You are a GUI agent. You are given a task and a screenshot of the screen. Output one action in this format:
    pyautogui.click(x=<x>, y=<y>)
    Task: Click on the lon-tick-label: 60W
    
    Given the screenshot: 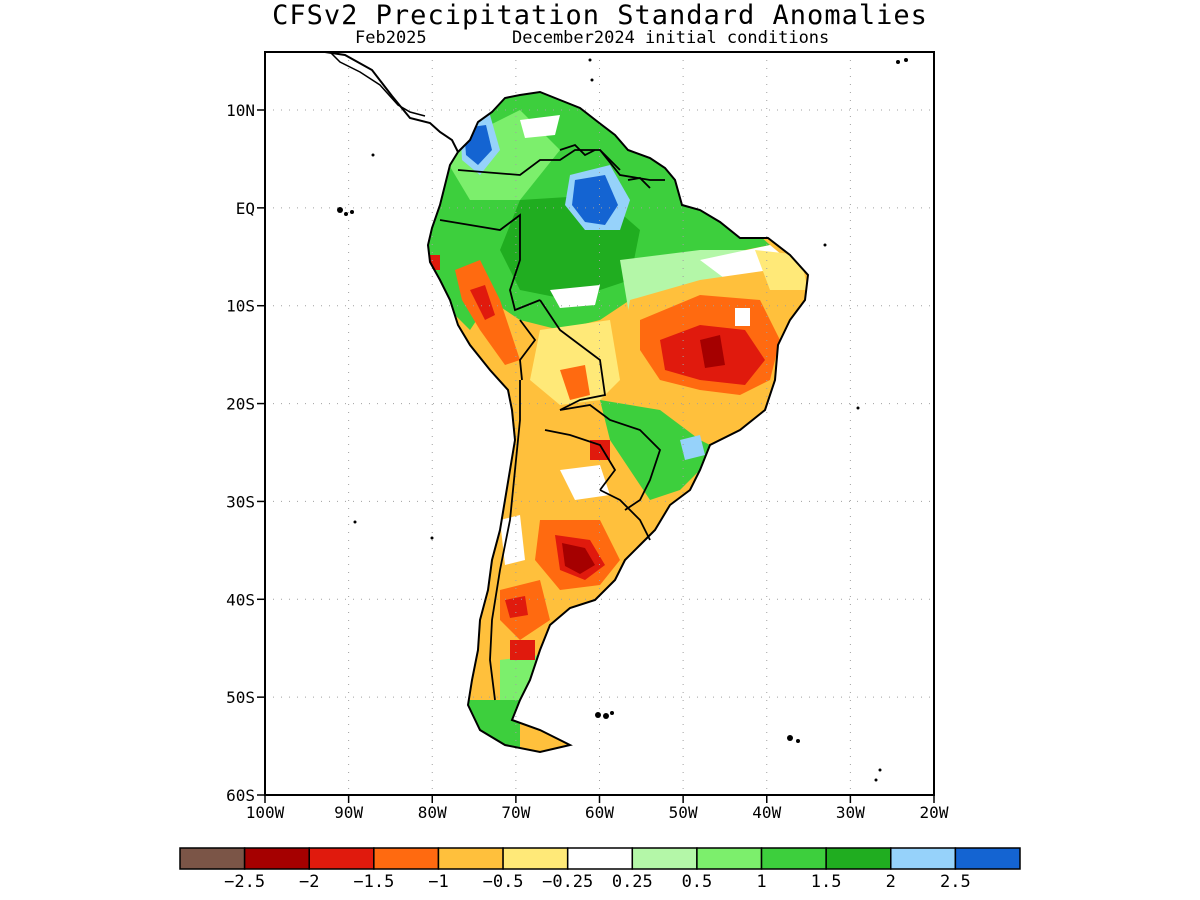 What is the action you would take?
    pyautogui.click(x=599, y=812)
    